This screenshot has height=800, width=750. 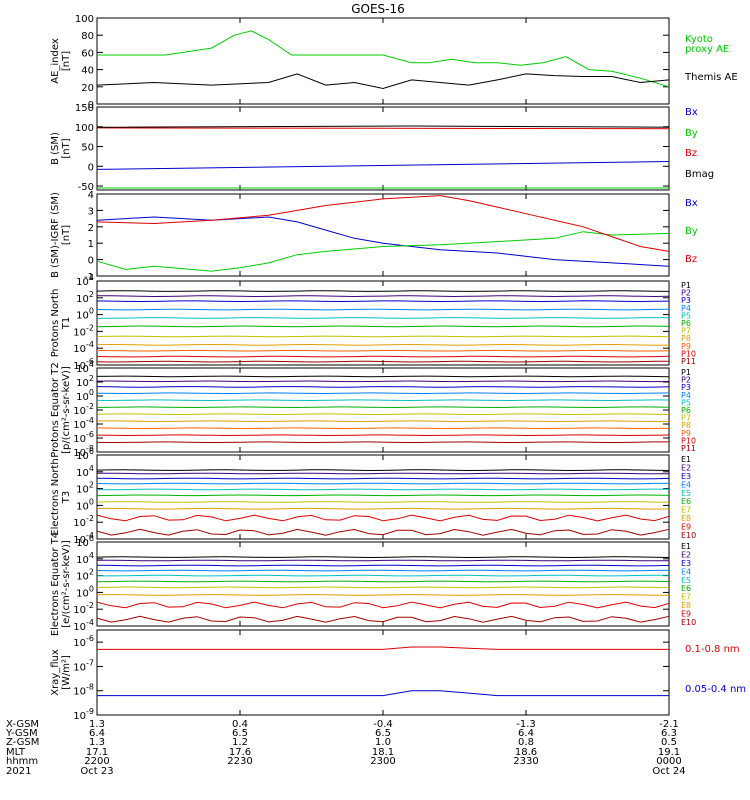 I want to click on footer-value: -1.3, so click(x=526, y=724).